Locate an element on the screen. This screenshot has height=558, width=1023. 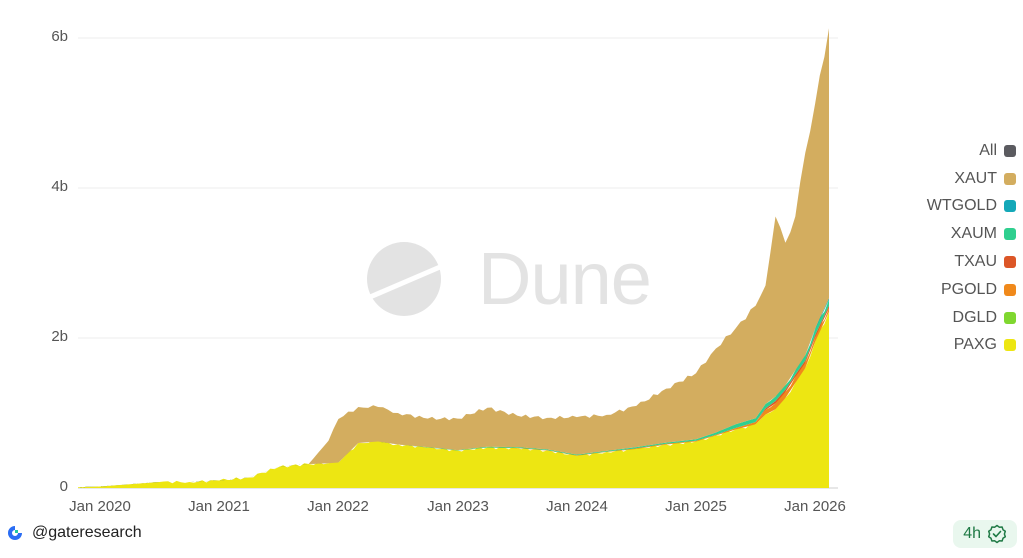
refresh-interval: 4h is located at coordinates (972, 533).